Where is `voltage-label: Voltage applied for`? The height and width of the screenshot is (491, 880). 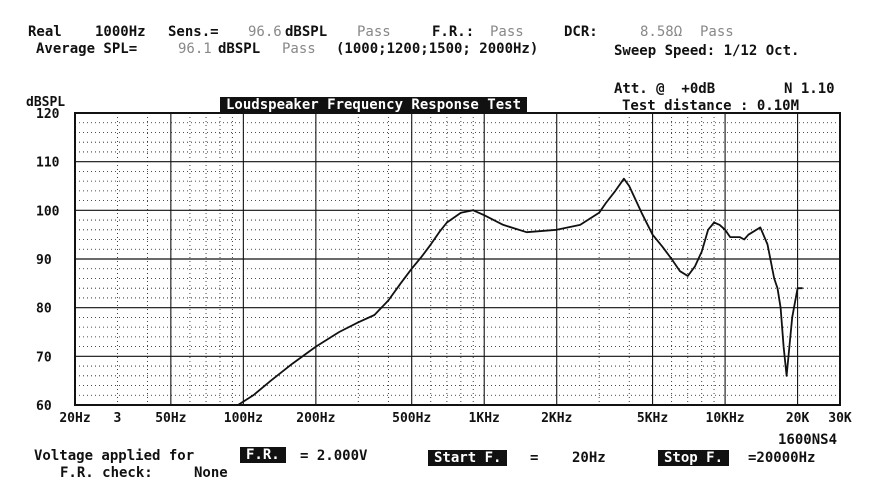
voltage-label: Voltage applied for is located at coordinates (114, 456).